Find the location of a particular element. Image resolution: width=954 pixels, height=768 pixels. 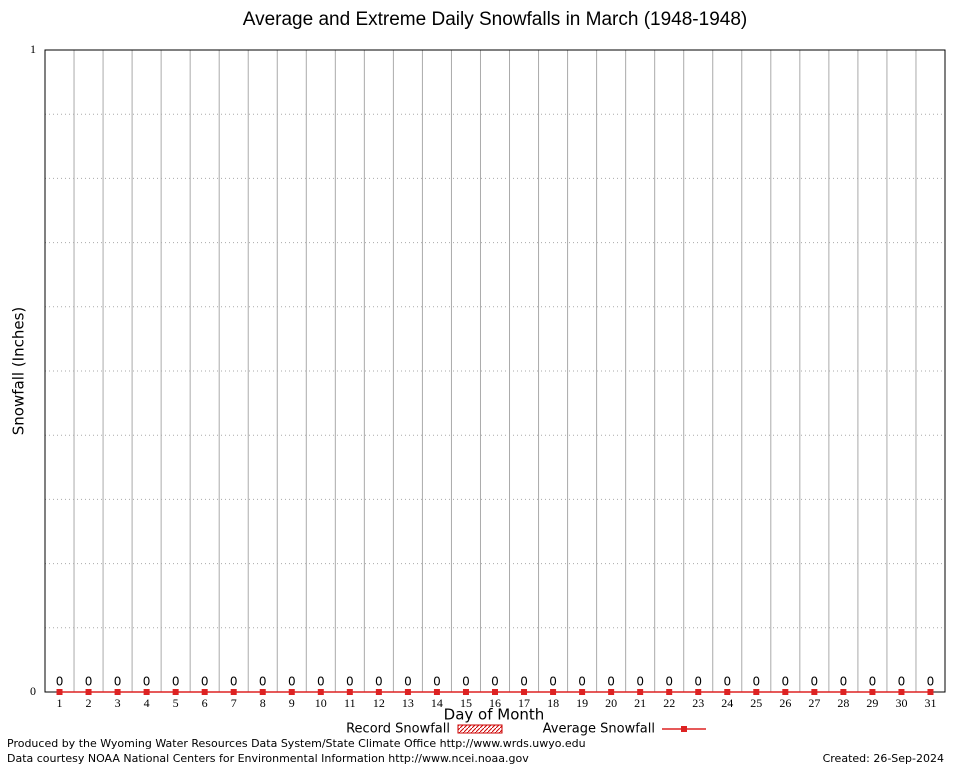

x-tick-label: 11 is located at coordinates (350, 703).